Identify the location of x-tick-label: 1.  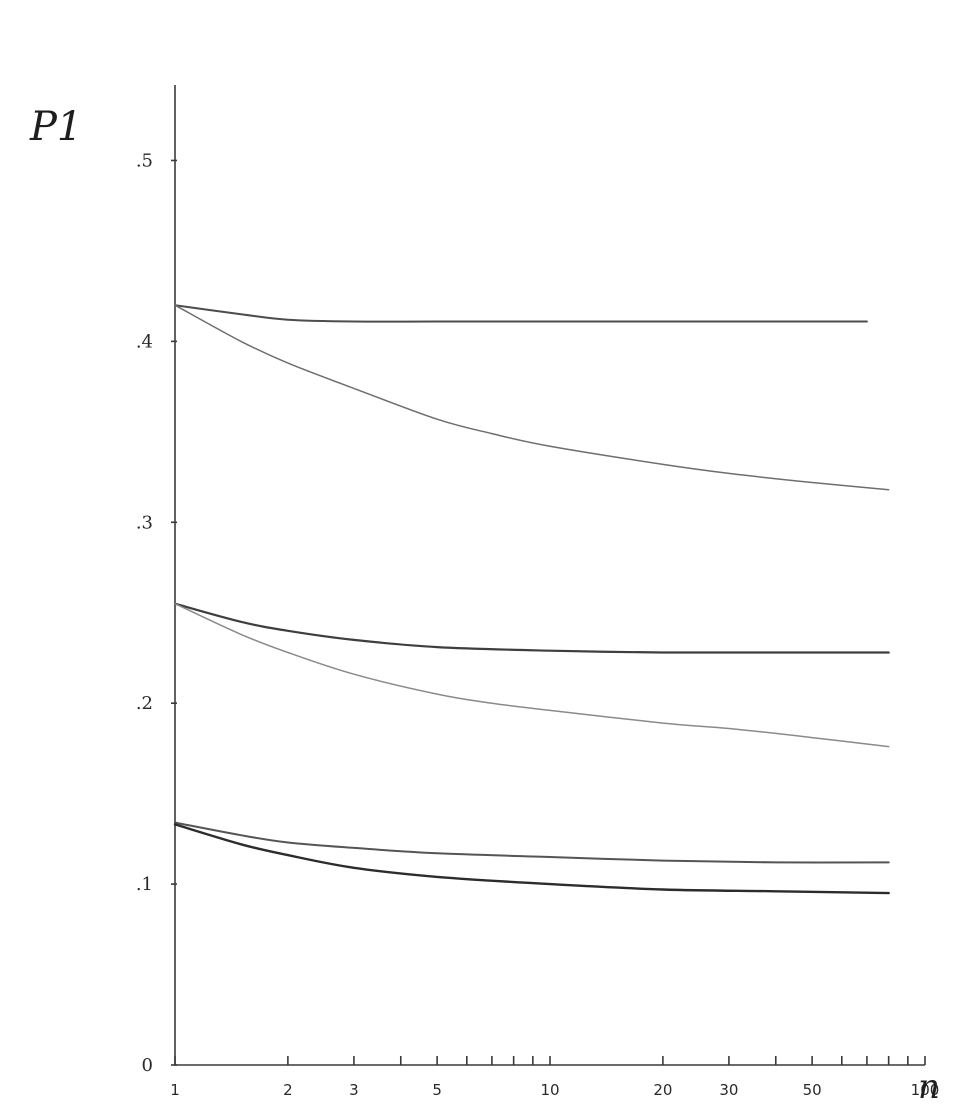
(175, 1090).